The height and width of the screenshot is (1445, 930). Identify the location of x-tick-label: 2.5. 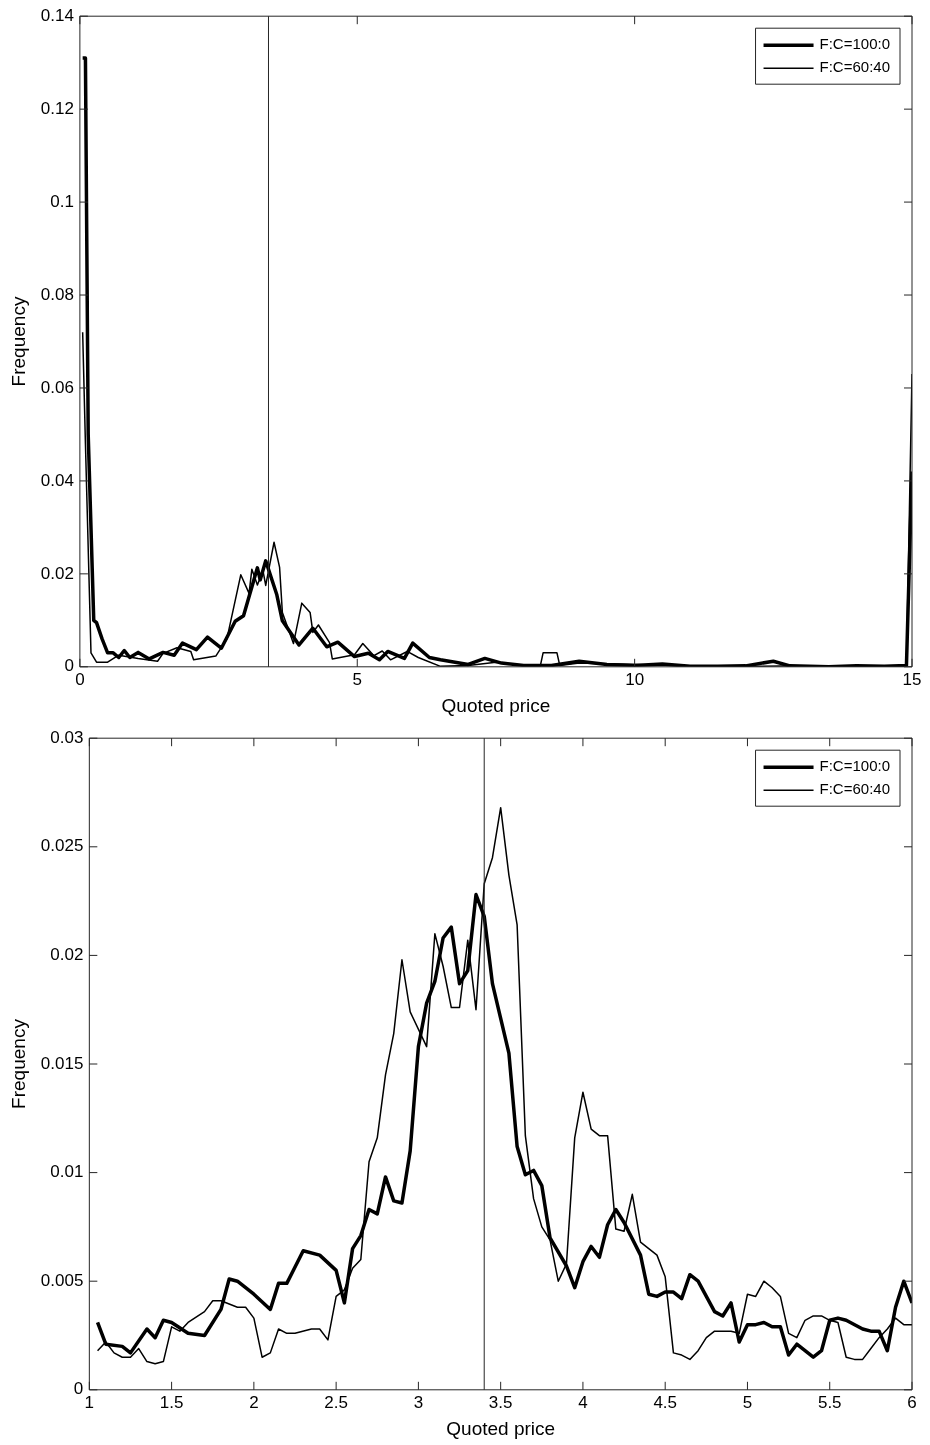
(336, 1402).